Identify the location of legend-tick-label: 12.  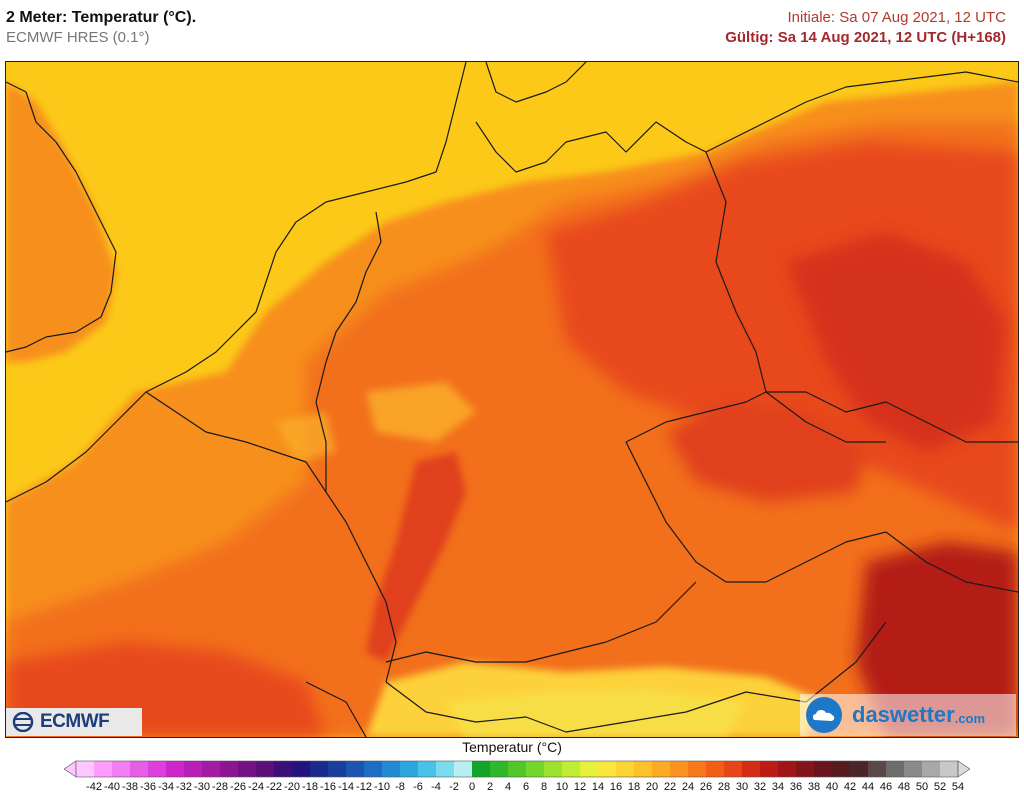
(580, 787).